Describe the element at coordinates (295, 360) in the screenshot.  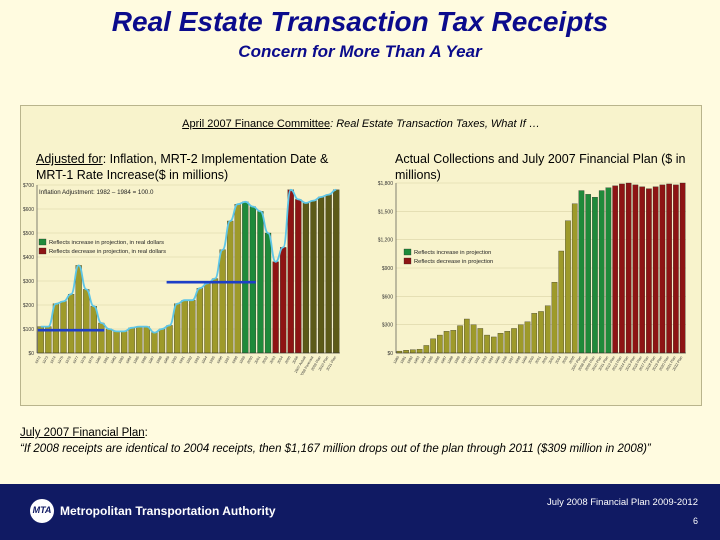
I see `left-chart-x-tick: 2006` at that location.